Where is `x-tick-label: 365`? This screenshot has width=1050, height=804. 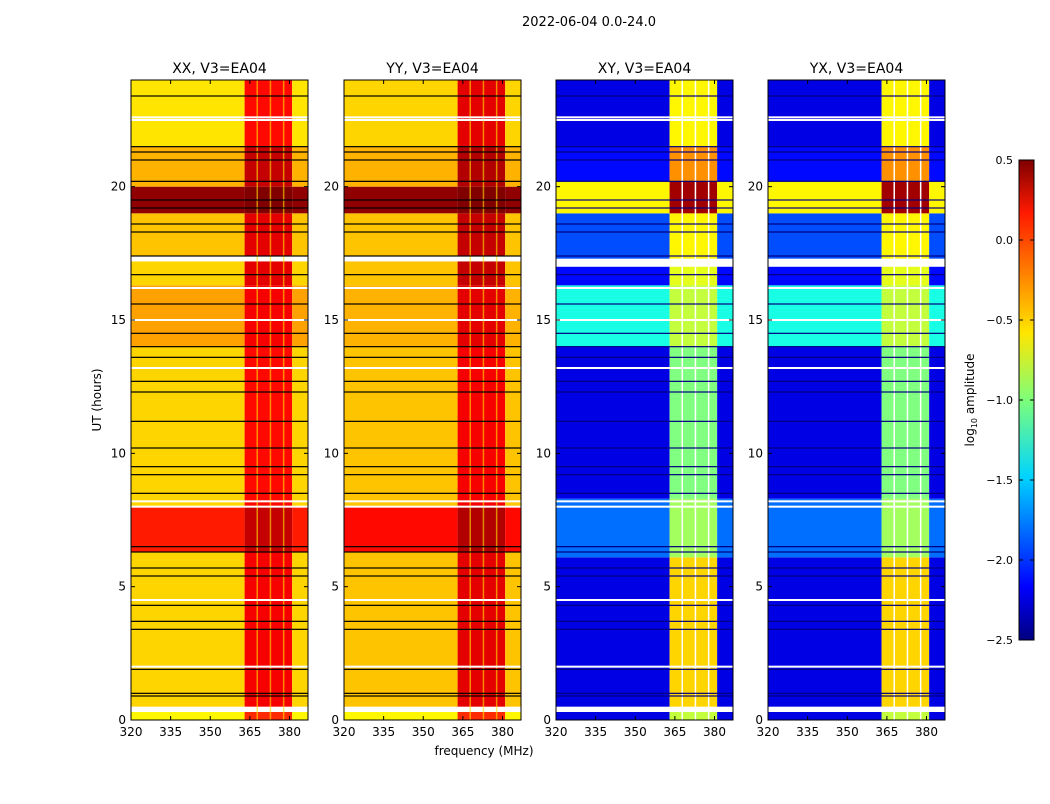 x-tick-label: 365 is located at coordinates (462, 732).